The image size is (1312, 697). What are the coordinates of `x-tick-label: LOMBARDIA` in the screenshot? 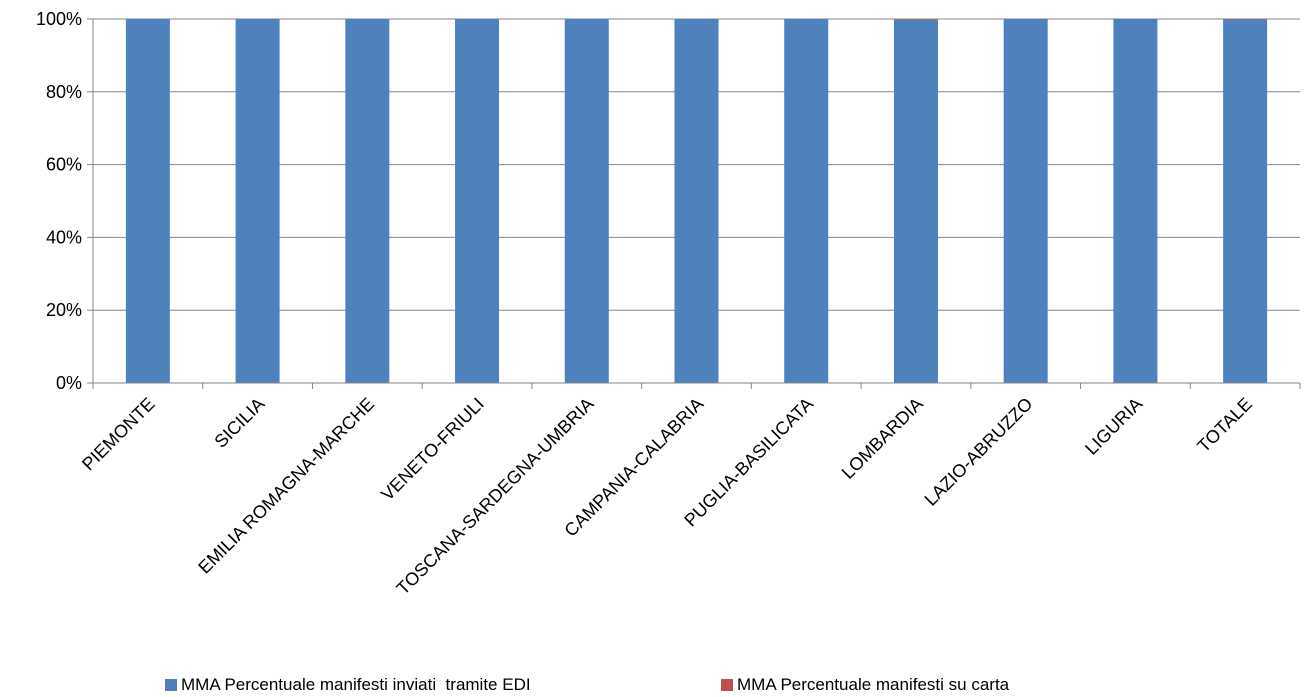 It's located at (882, 438).